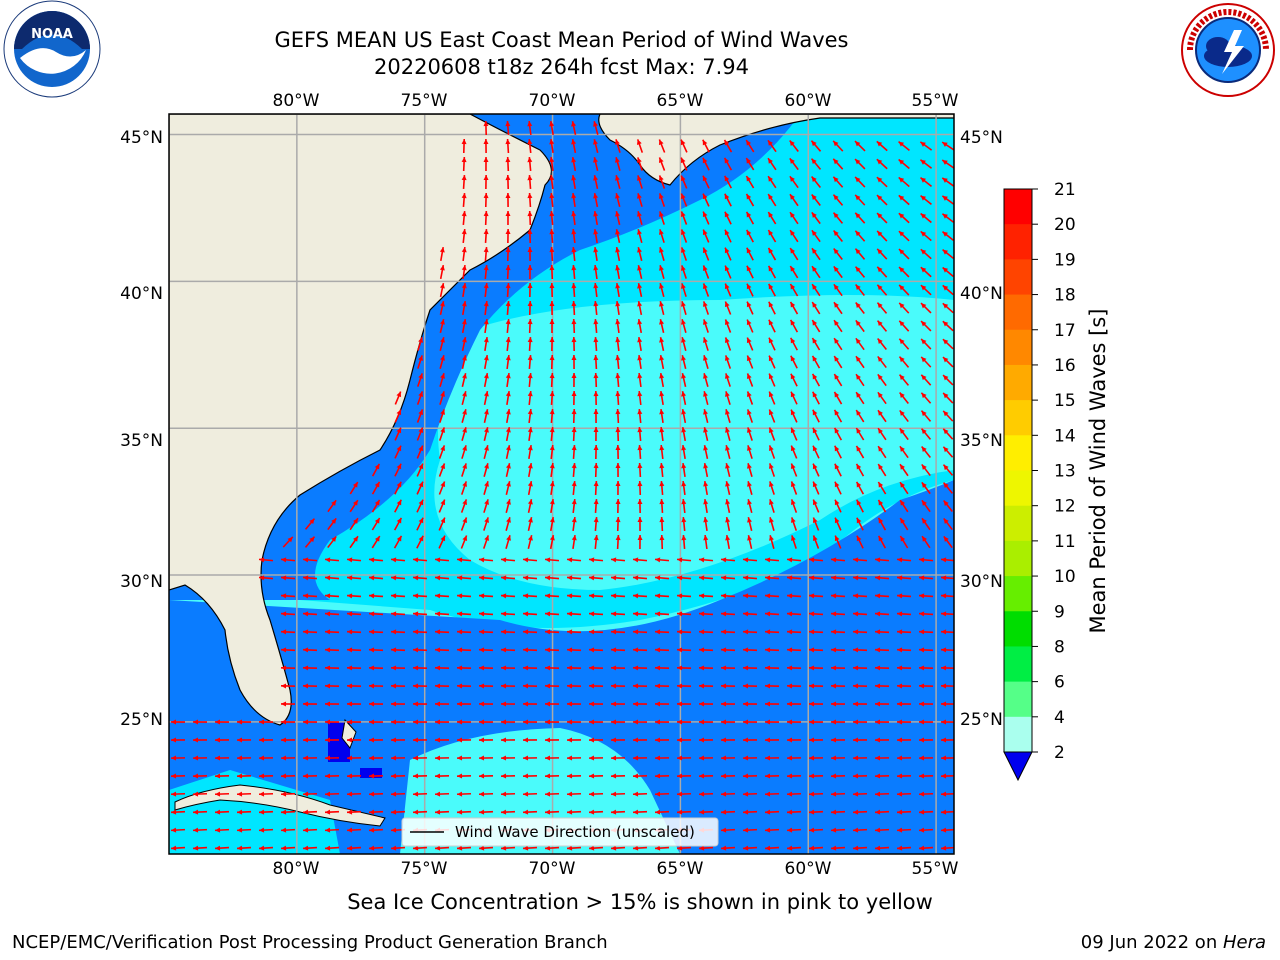 This screenshot has height=960, width=1280. I want to click on arrow-legend: Wind Wave Direction (unscaled), so click(560, 832).